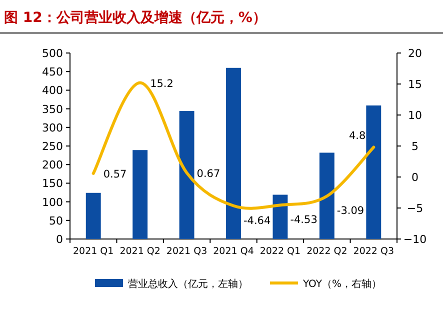 This screenshot has height=323, width=443. I want to click on y-tick-label: 450, so click(52, 72).